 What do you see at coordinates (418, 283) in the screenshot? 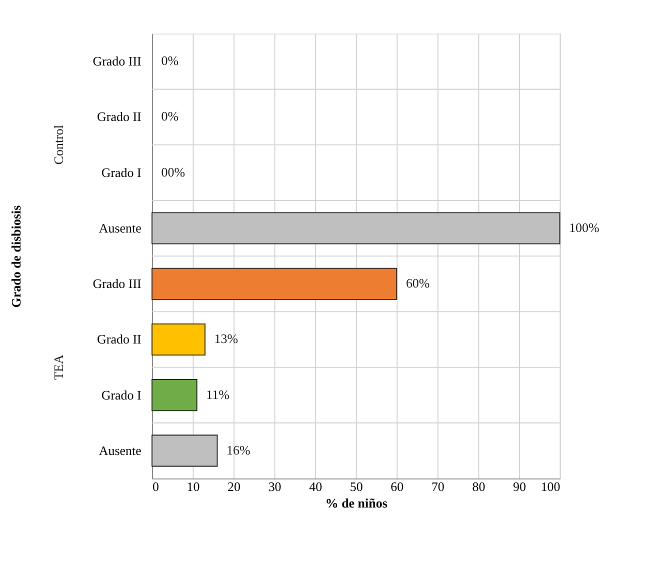
I see `data-label: 60%` at bounding box center [418, 283].